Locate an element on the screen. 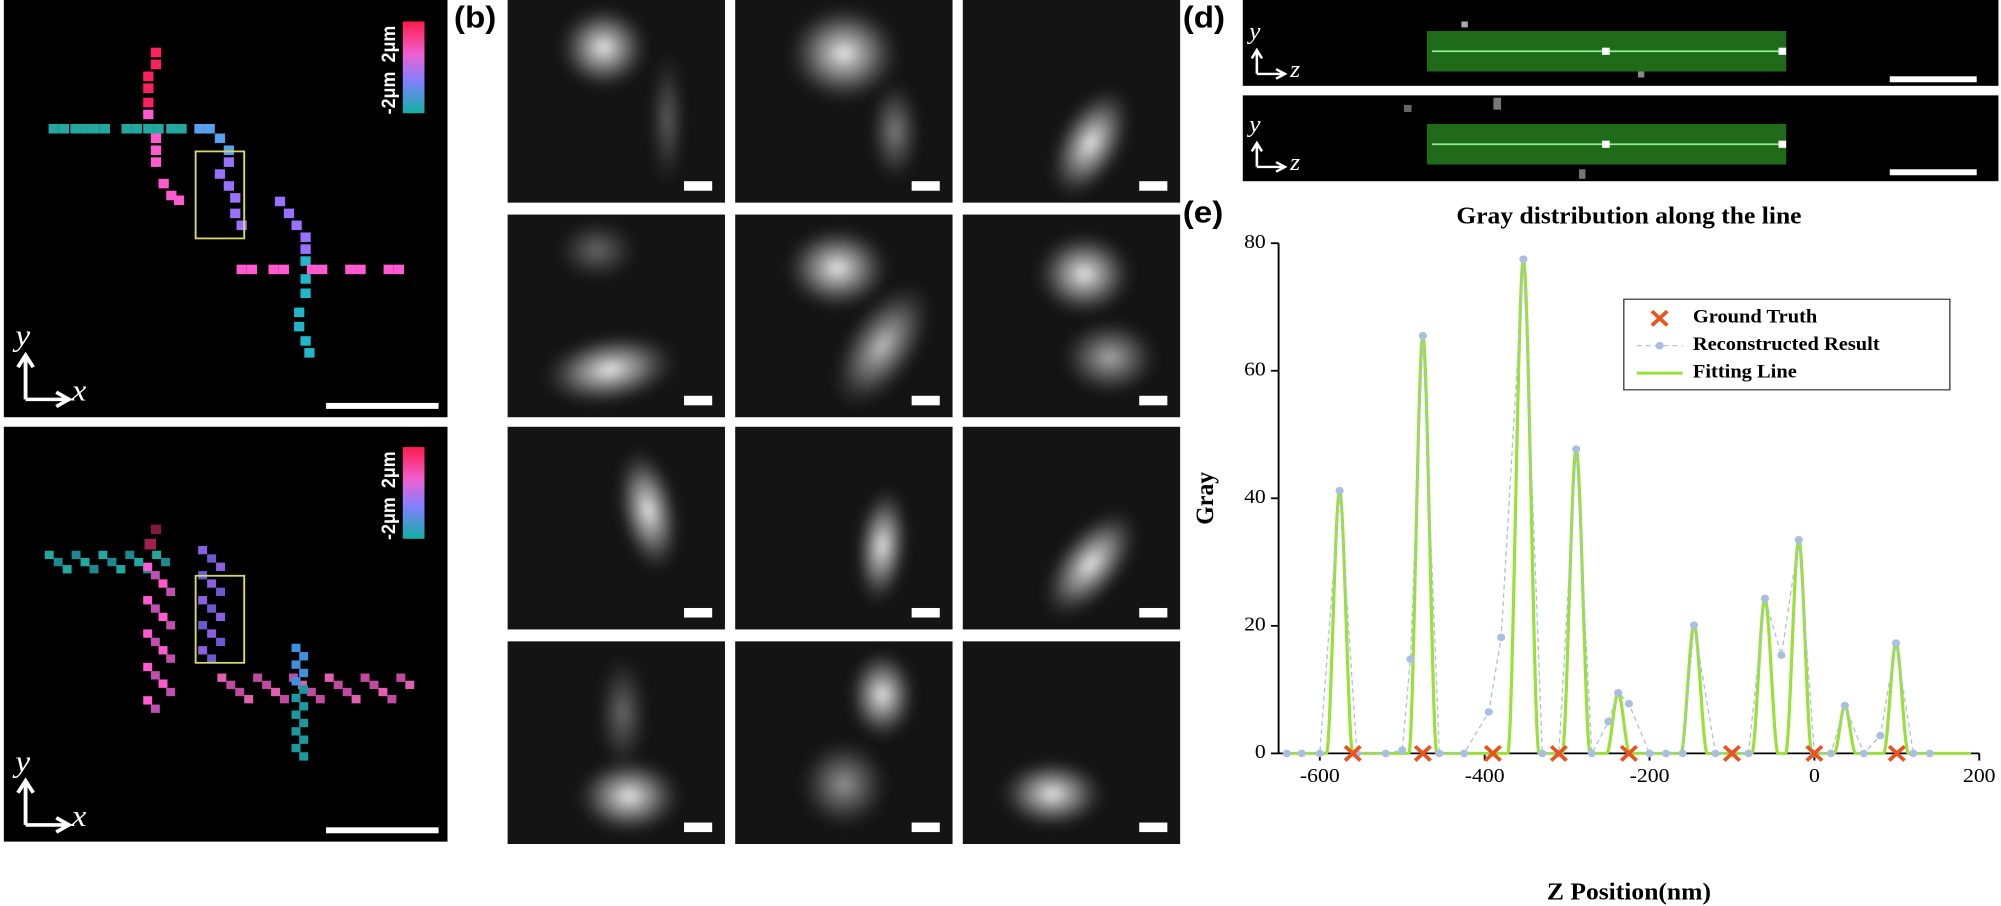 The height and width of the screenshot is (906, 2001). colorbar-max: 2μm is located at coordinates (388, 469).